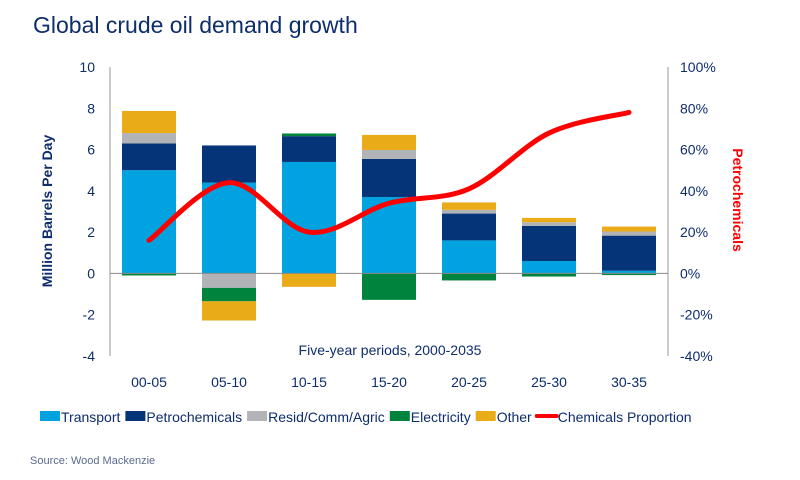 Image resolution: width=800 pixels, height=480 pixels. Describe the element at coordinates (696, 356) in the screenshot. I see `y2-tick-label: -40%` at that location.